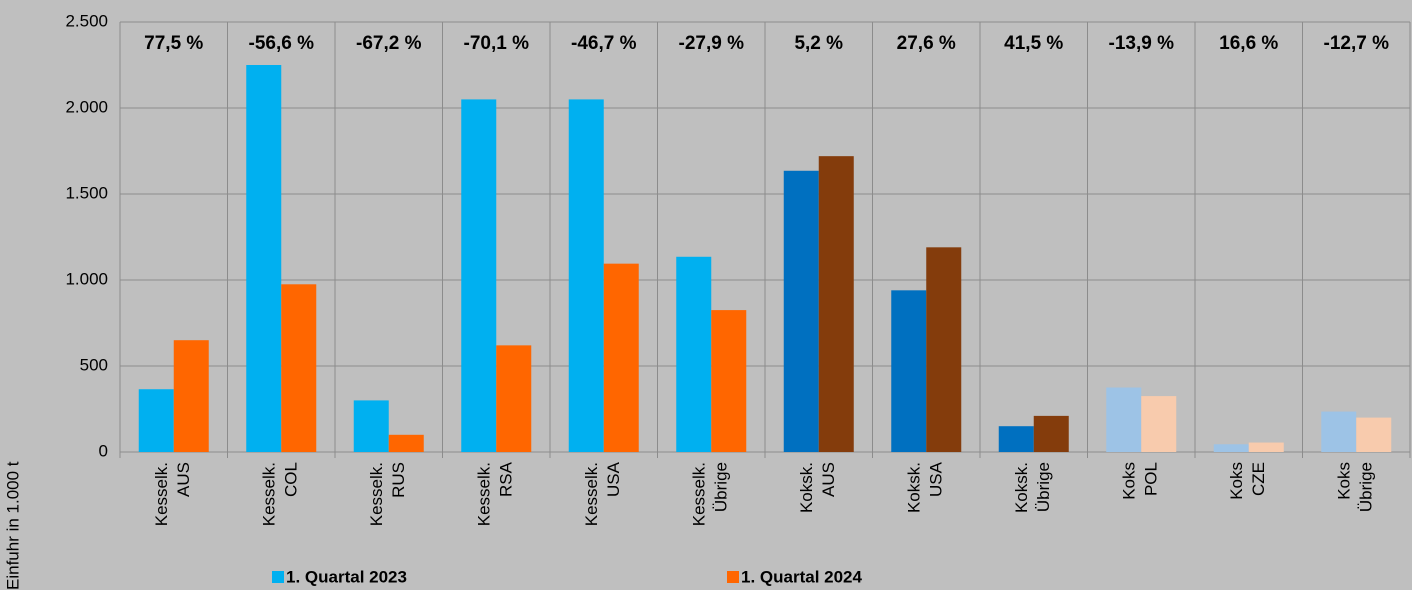 This screenshot has width=1412, height=590. Describe the element at coordinates (1248, 43) in the screenshot. I see `annotation: 16,6 %` at that location.